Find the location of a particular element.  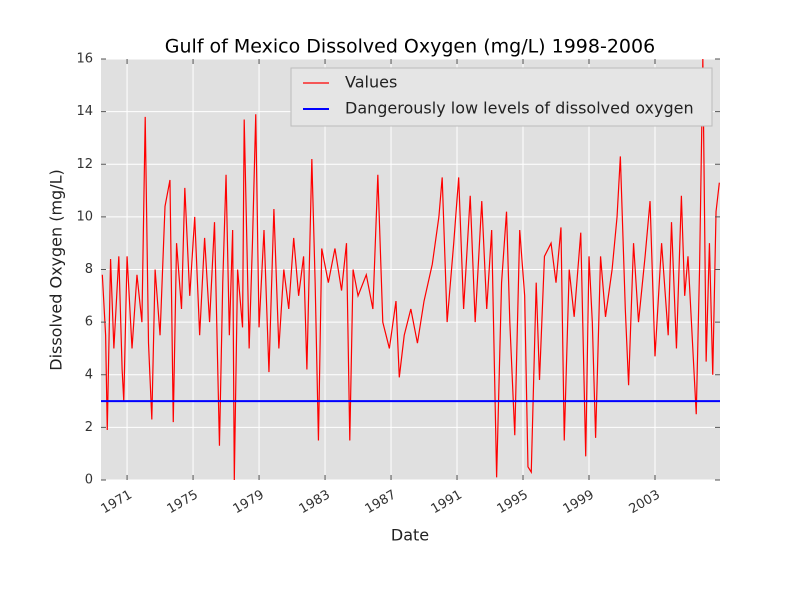

x-tick-label: 2003 is located at coordinates (645, 503).